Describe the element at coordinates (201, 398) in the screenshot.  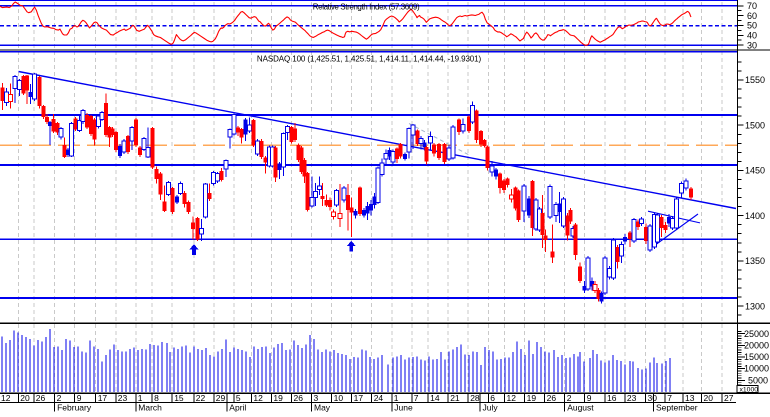
I see `svg-text: 22` at that location.